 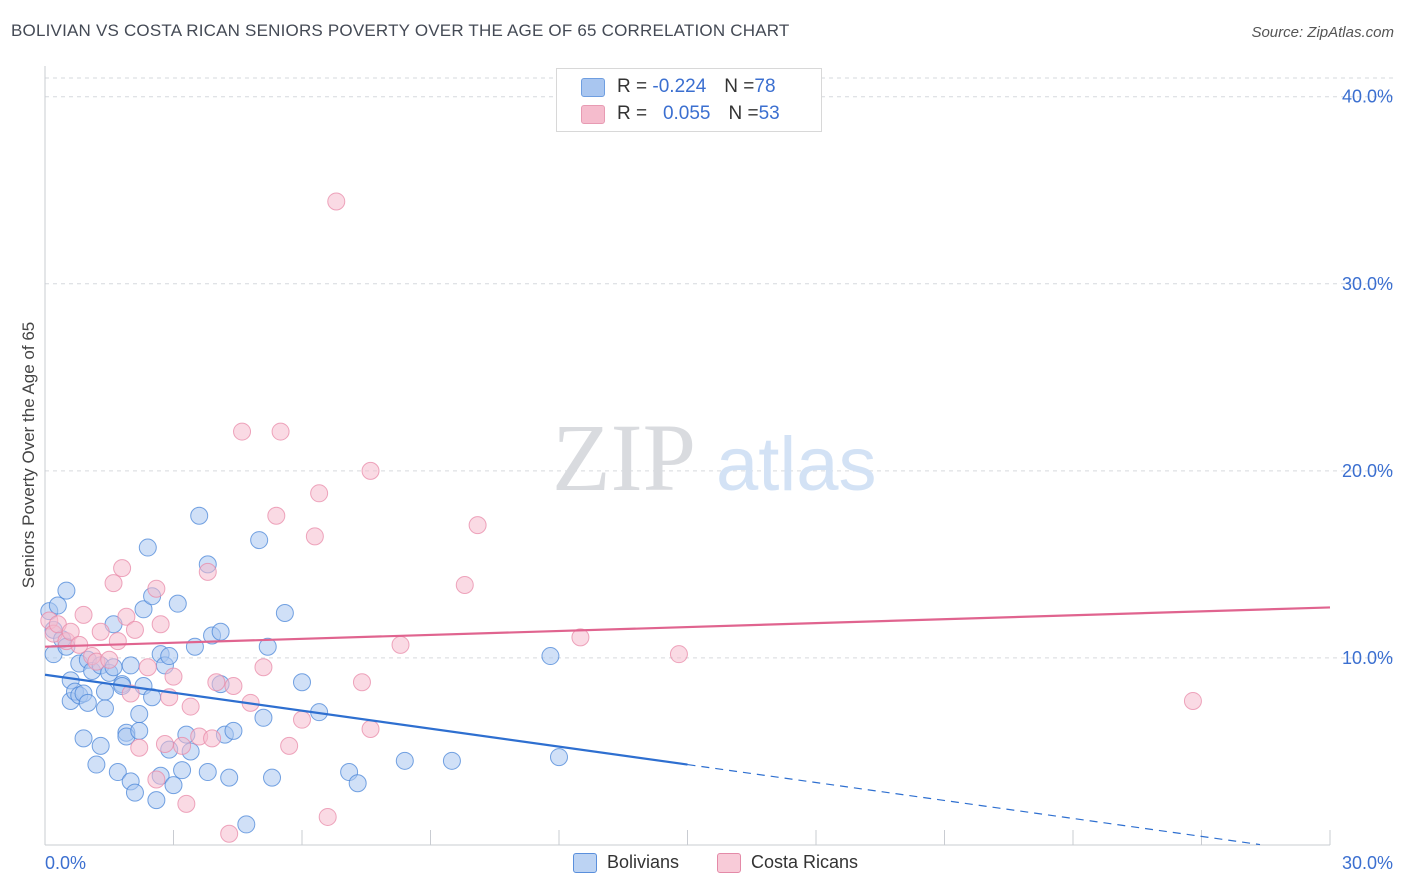 I want to click on r-value: 0.055, so click(x=686, y=113).